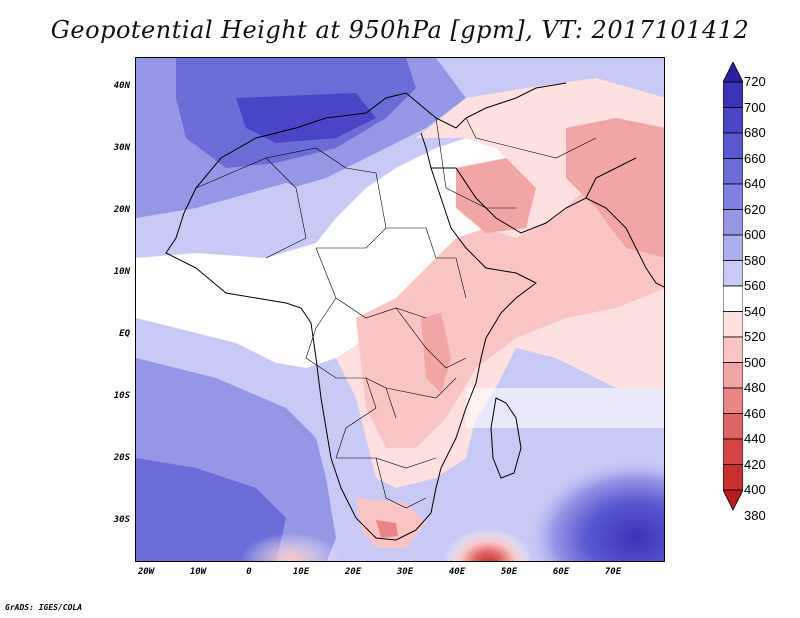 The width and height of the screenshot is (800, 618). What do you see at coordinates (755, 387) in the screenshot?
I see `colorbar-label: 480` at bounding box center [755, 387].